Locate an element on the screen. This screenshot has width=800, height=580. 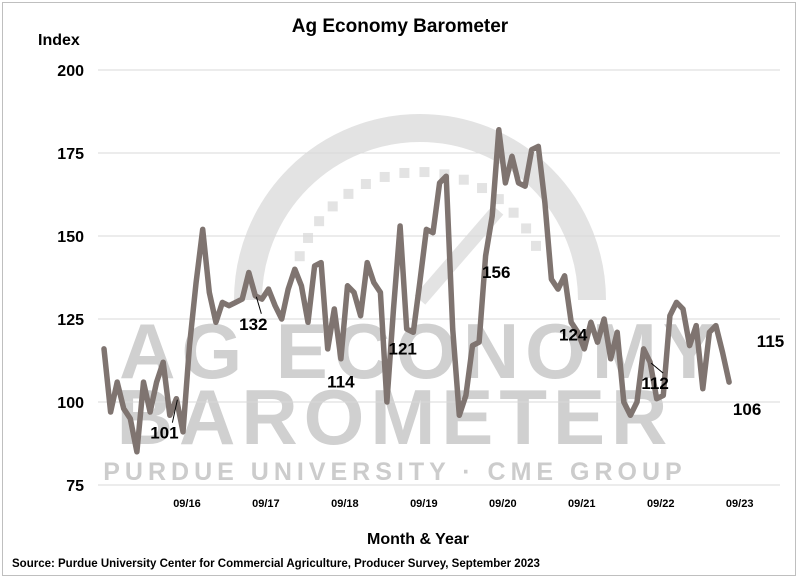
x-tick-label: 09/16 is located at coordinates (187, 504).